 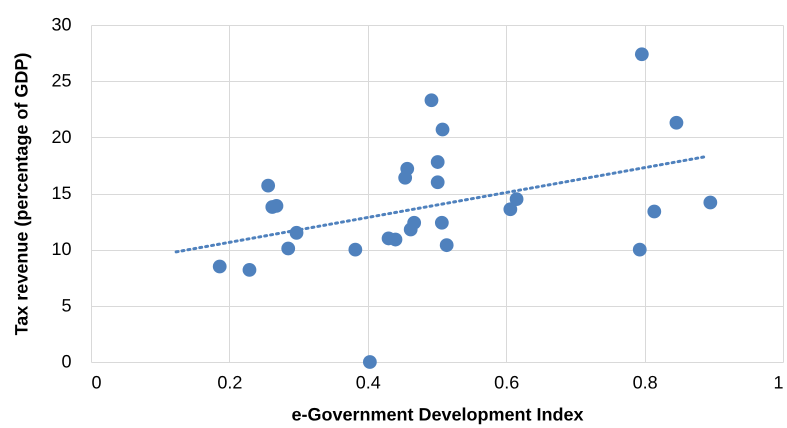 I want to click on x-tick-label: 0.8, so click(x=645, y=382).